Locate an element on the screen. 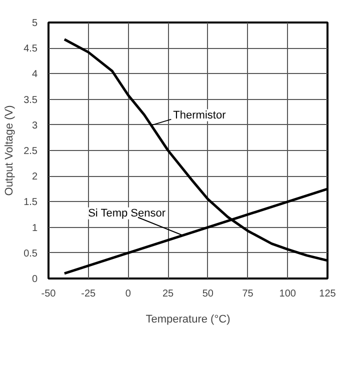 Image resolution: width=350 pixels, height=368 pixels. y-tick-label: 1.5 is located at coordinates (31, 202).